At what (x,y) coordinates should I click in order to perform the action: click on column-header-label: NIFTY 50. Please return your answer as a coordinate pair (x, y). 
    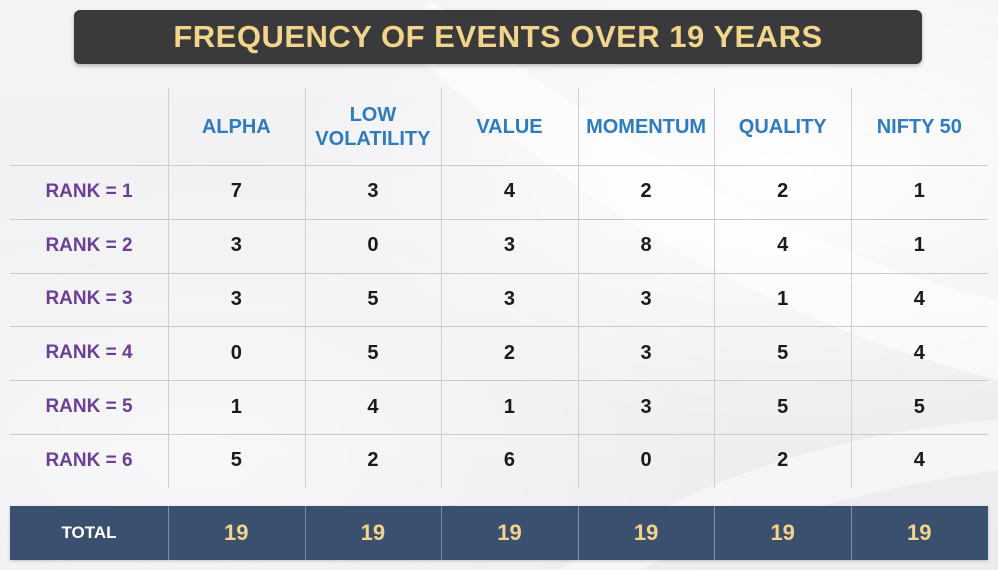
    Looking at the image, I should click on (919, 127).